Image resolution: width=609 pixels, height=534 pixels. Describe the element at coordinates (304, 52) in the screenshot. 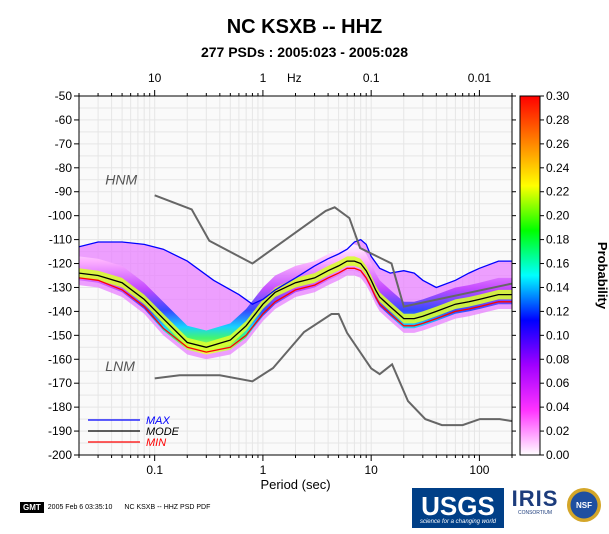

I see `chart-subtitle: 277 PSDs : 2005:023 - 2005:028` at that location.